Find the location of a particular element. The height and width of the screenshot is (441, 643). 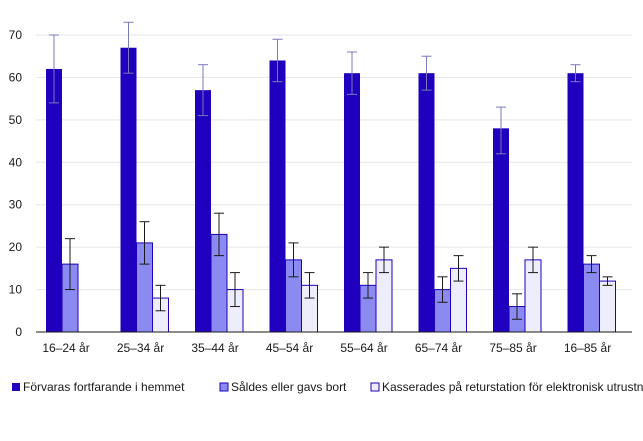

y-tick-label: 20 is located at coordinates (16, 247).